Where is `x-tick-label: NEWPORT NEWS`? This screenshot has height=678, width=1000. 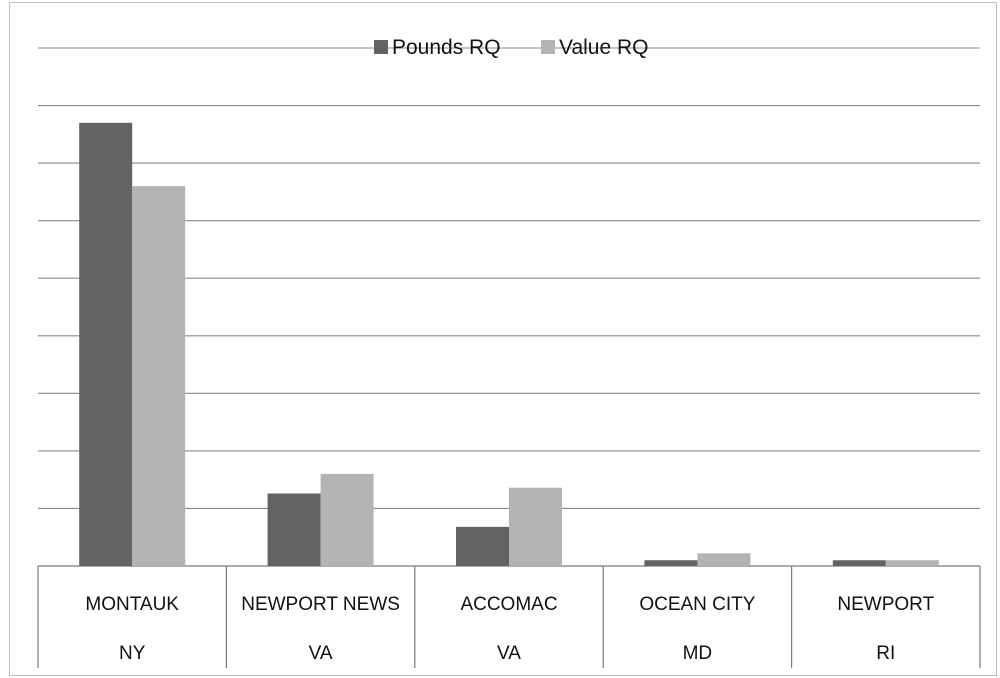 x-tick-label: NEWPORT NEWS is located at coordinates (320, 604).